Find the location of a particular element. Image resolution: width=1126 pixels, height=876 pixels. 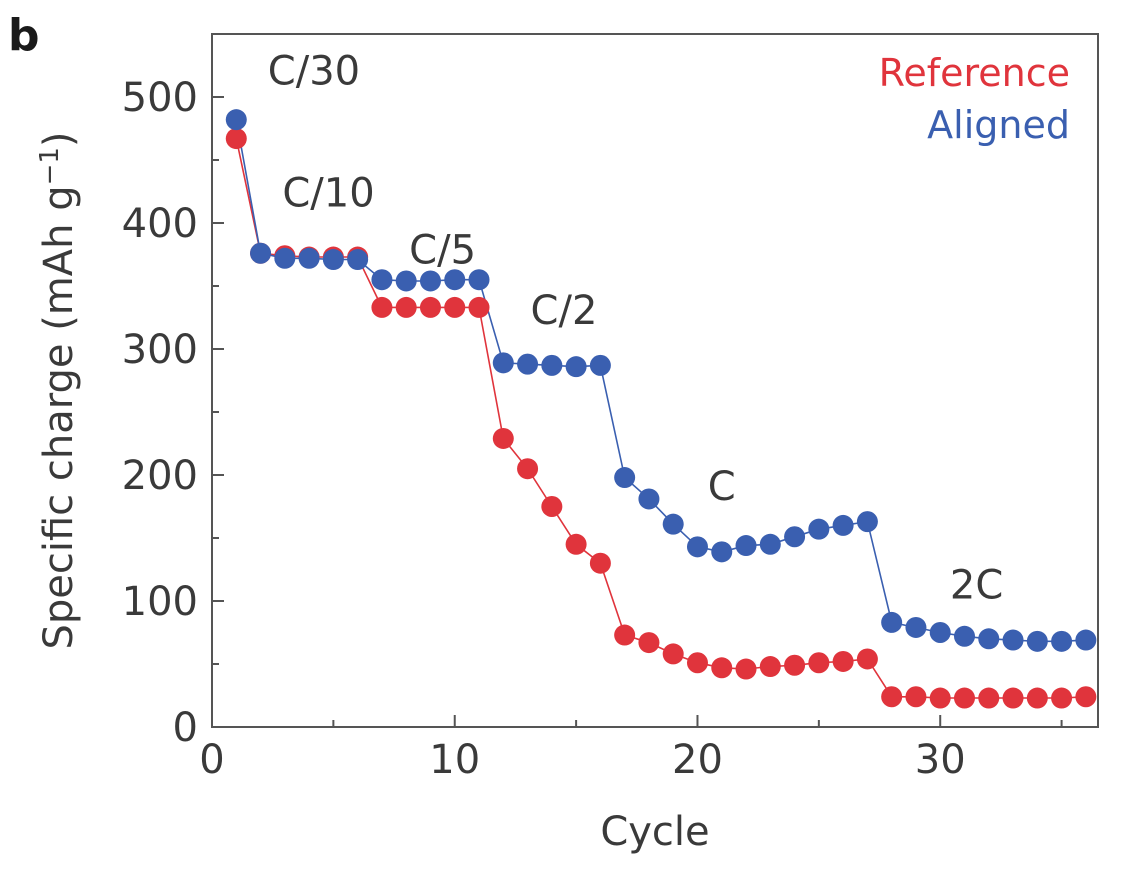

y-axis-title: Specific charge (mAh g−1) is located at coordinates (58, 390).